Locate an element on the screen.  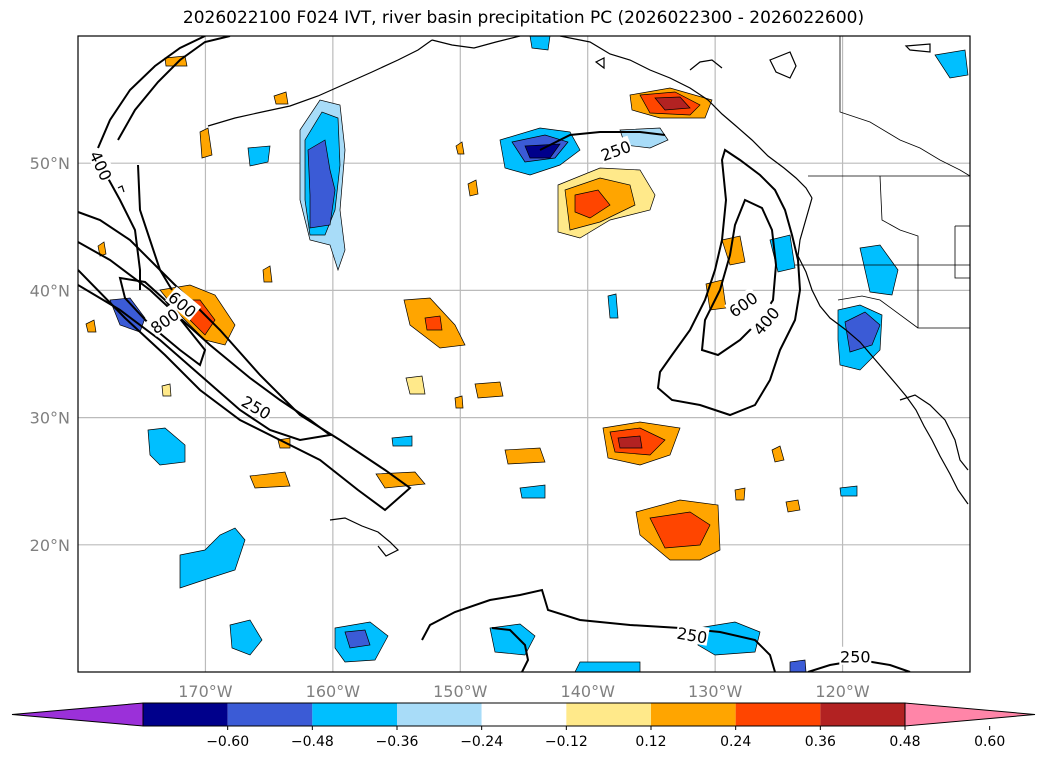
longitude-labels: 170°W 160°W 150°W 140°W 130°W 120°W is located at coordinates (524, 691).